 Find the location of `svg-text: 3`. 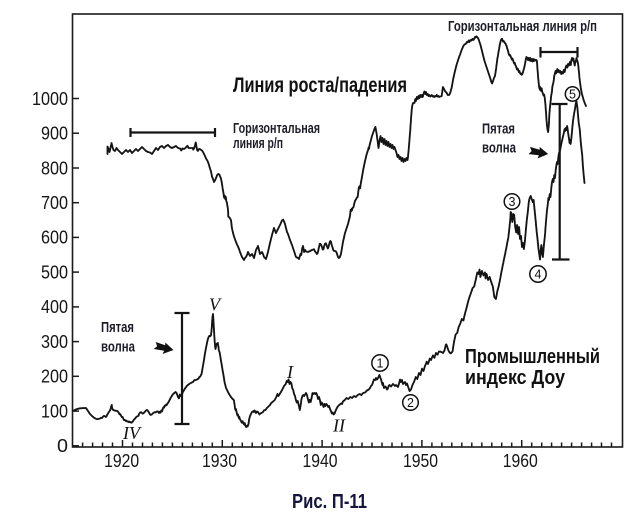

svg-text: 3 is located at coordinates (512, 202).